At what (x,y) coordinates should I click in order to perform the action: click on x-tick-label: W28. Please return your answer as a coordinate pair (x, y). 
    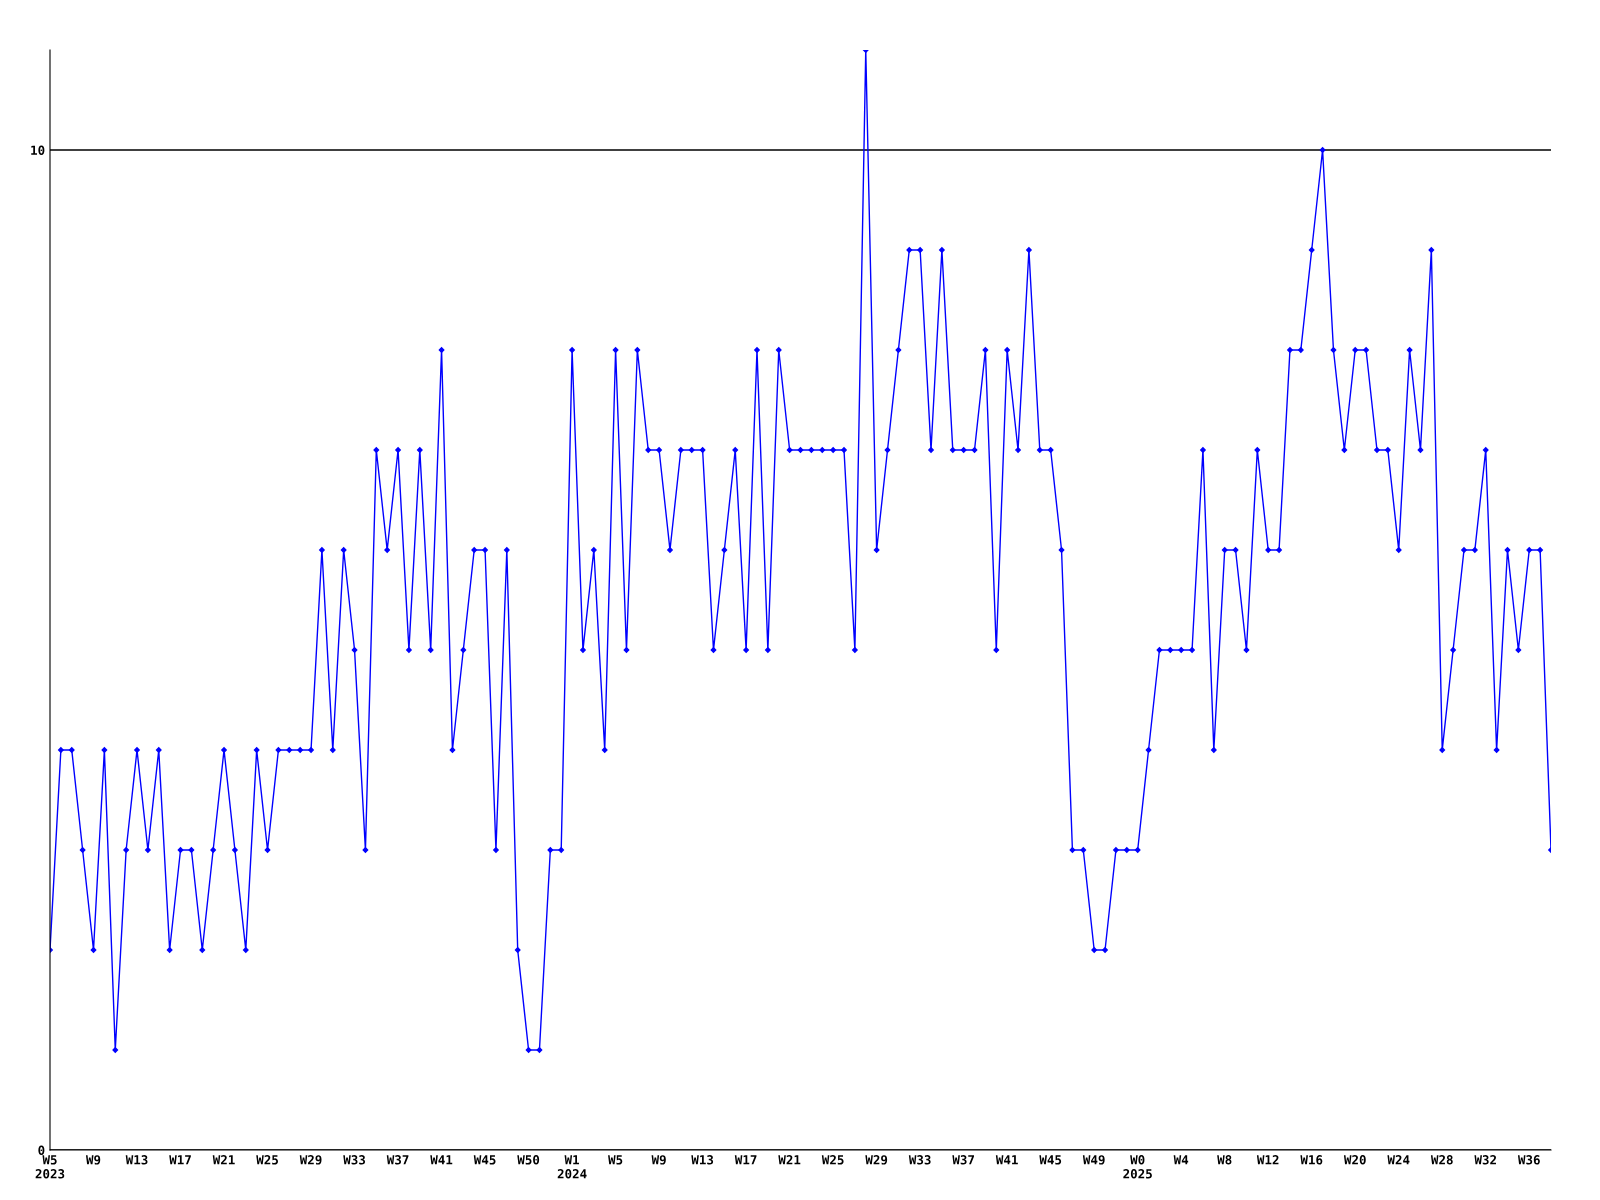
    Looking at the image, I should click on (1441, 1160).